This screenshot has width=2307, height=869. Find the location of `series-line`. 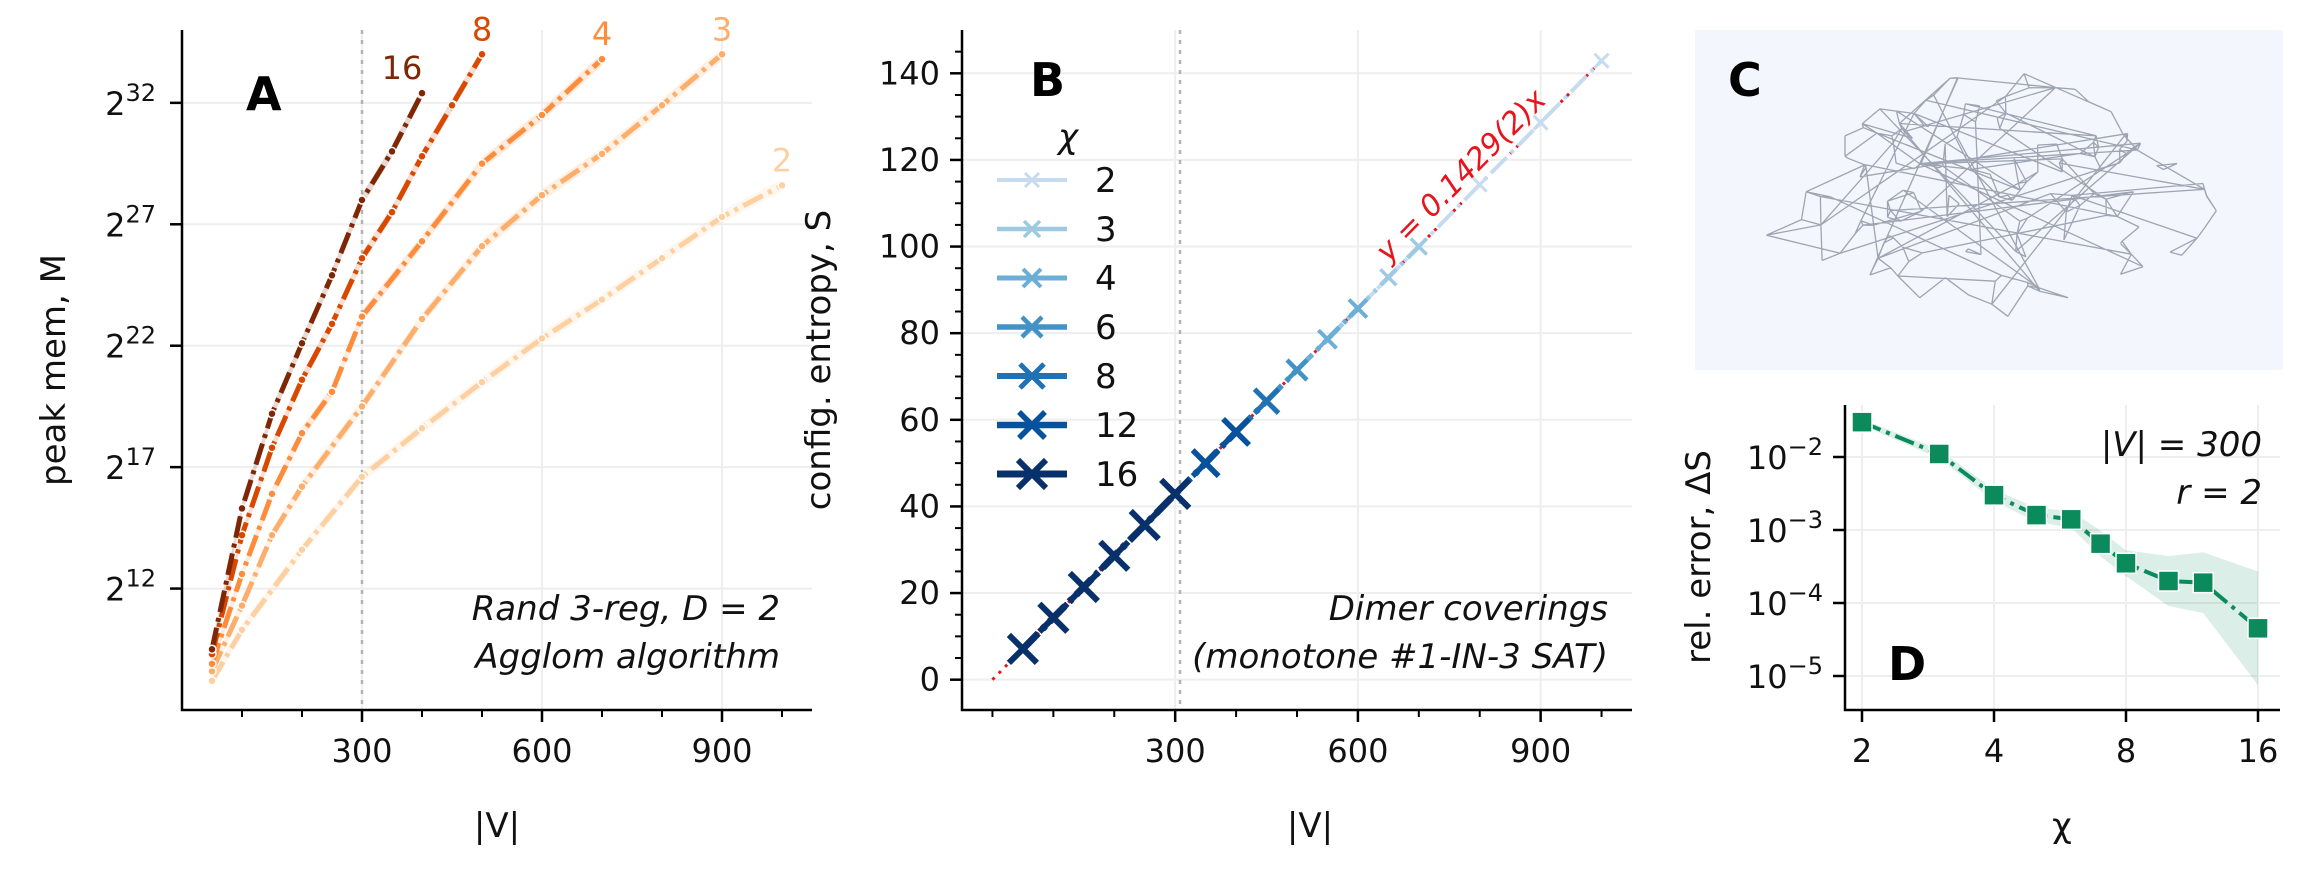

series-line is located at coordinates (2060, 525).